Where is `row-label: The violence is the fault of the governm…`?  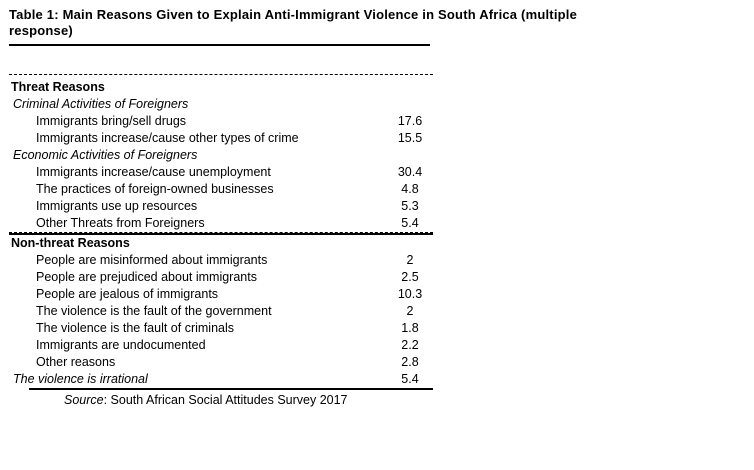
row-label: The violence is the fault of the governm… is located at coordinates (154, 311).